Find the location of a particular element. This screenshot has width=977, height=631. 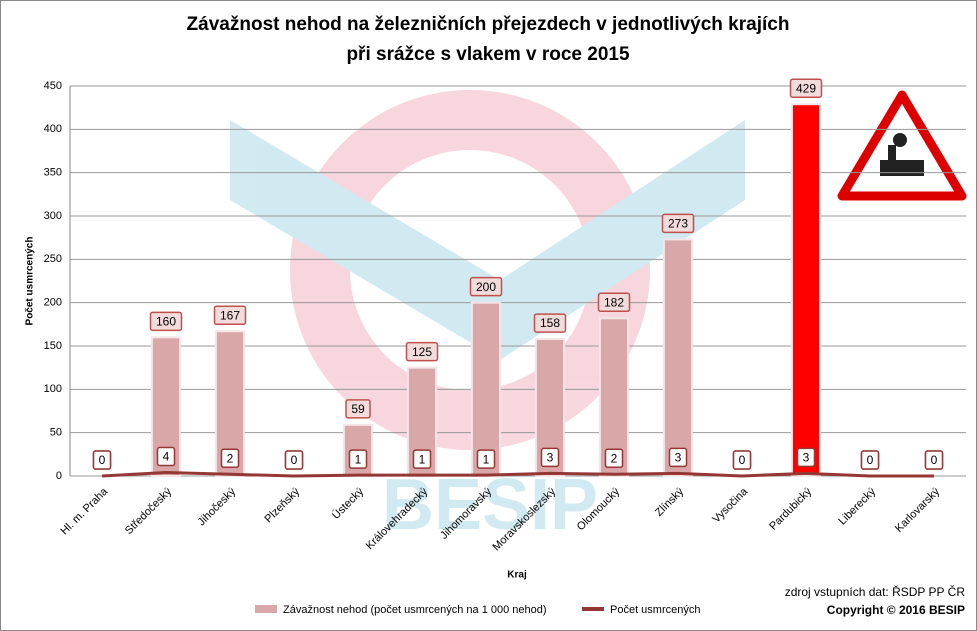

data-label: 4 is located at coordinates (166, 457).